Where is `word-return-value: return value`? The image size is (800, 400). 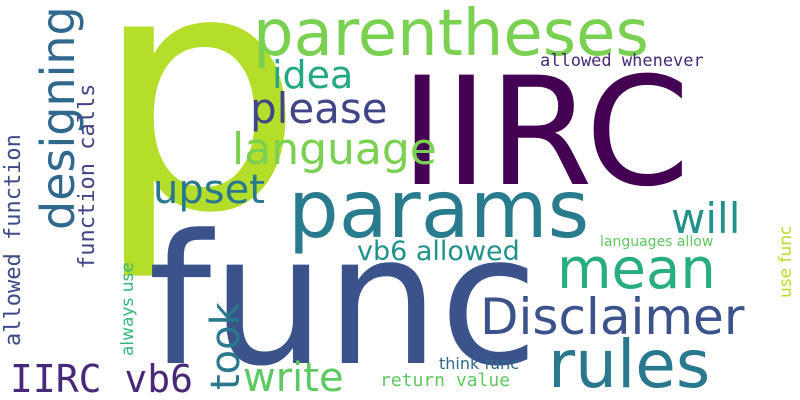
word-return-value: return value is located at coordinates (445, 380).